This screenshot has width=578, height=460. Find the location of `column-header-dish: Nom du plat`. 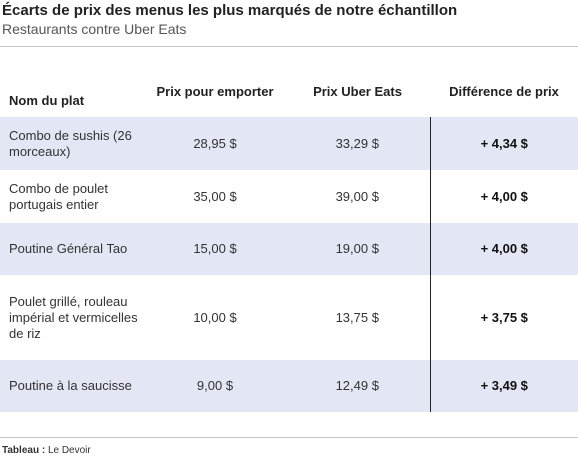

column-header-dish: Nom du plat is located at coordinates (47, 100).